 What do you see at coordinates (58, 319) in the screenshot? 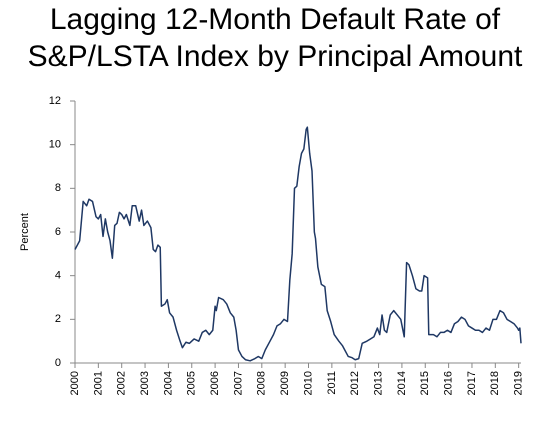
I see `y-tick-label: 2` at bounding box center [58, 319].